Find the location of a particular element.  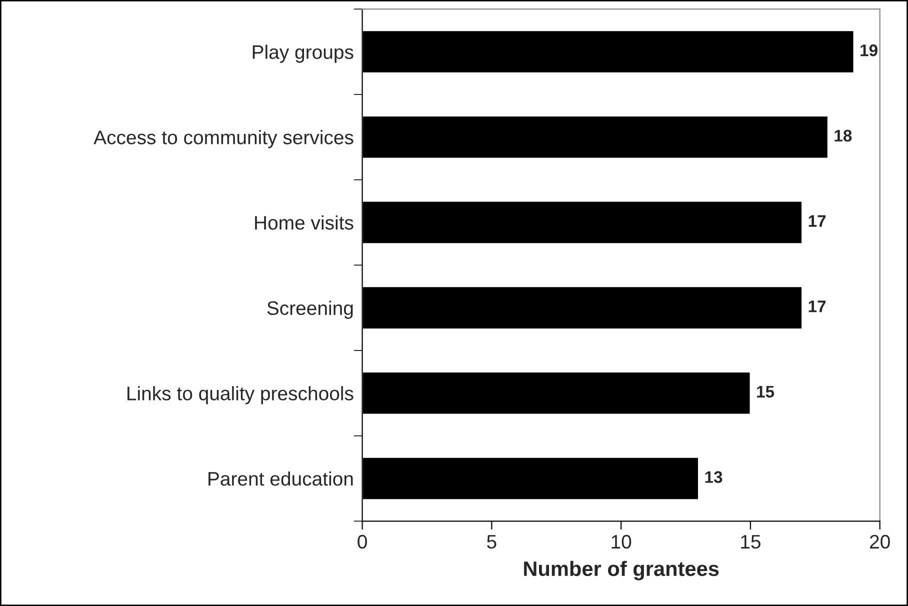

data-label: 15 is located at coordinates (765, 392).